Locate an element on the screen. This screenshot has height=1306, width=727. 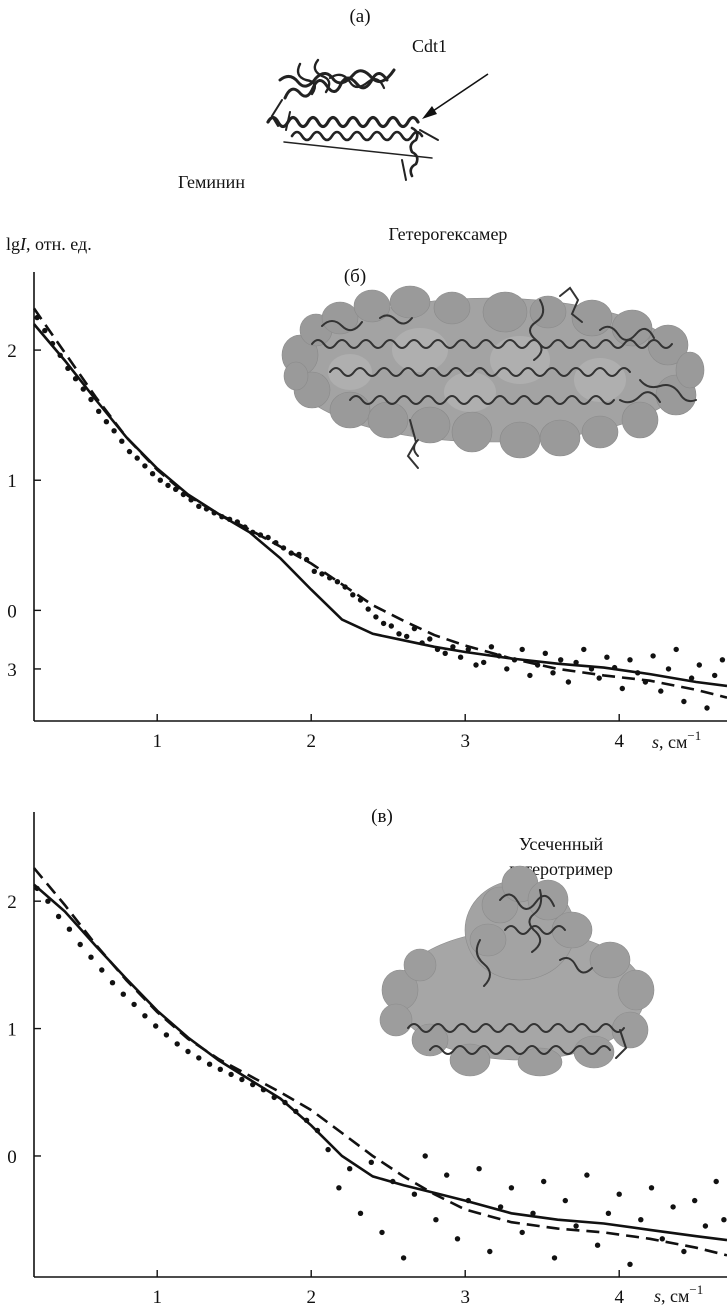
y-tick-label: 2 is located at coordinates (12, 351).